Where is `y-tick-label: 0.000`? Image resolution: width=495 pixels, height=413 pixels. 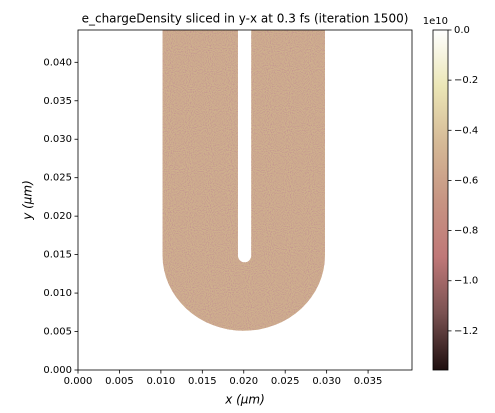 y-tick-label: 0.000 is located at coordinates (57, 370).